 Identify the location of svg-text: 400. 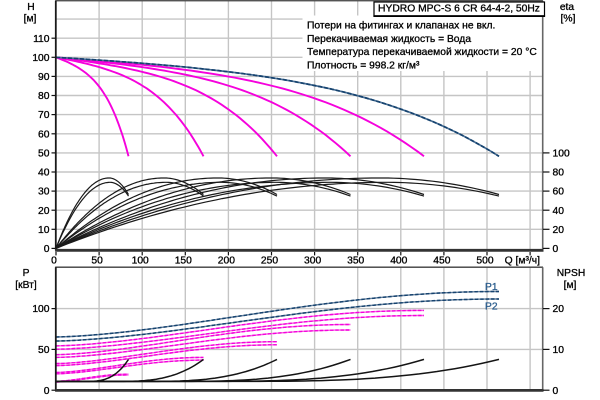
(398, 261).